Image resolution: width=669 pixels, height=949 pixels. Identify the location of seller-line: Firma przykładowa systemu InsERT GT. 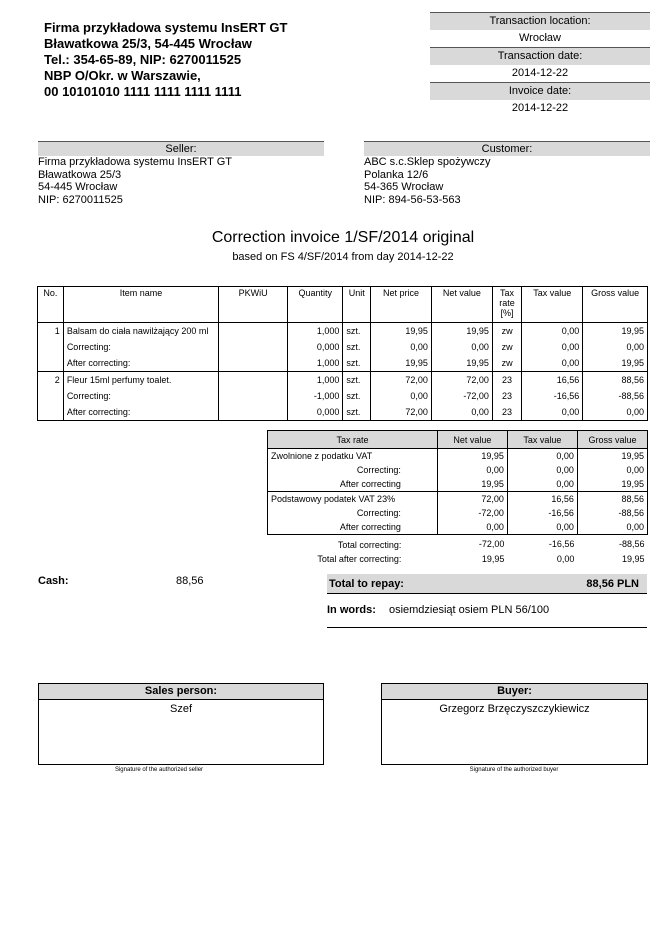
(135, 162).